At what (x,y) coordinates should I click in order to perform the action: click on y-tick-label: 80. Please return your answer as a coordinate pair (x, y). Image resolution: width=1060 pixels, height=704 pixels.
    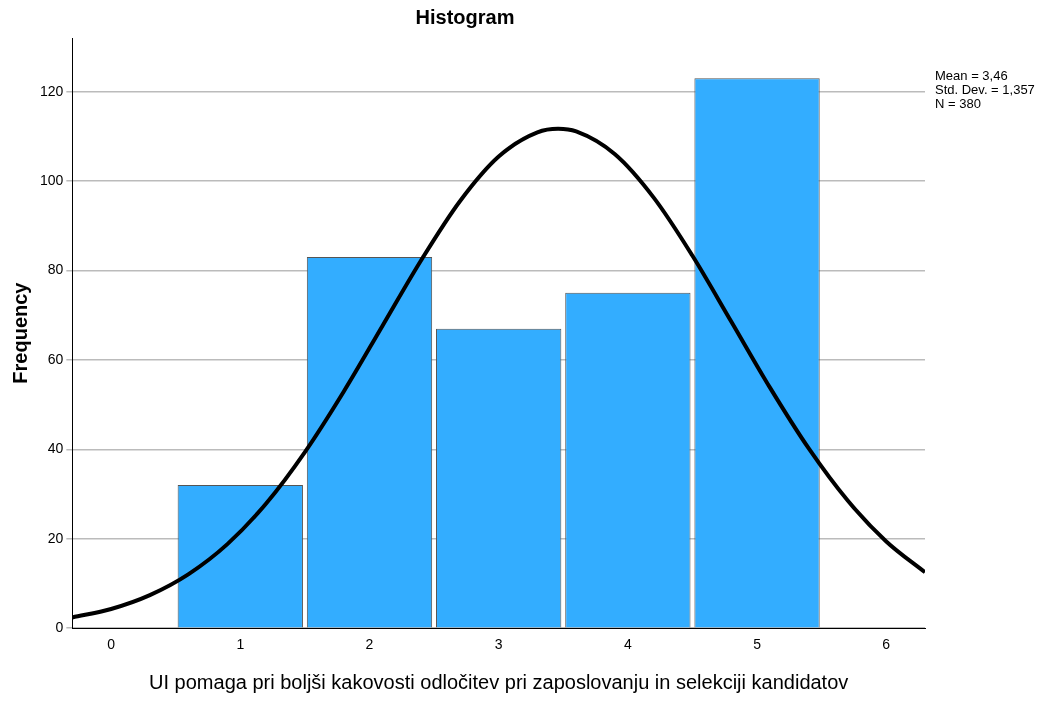
    Looking at the image, I should click on (55, 269).